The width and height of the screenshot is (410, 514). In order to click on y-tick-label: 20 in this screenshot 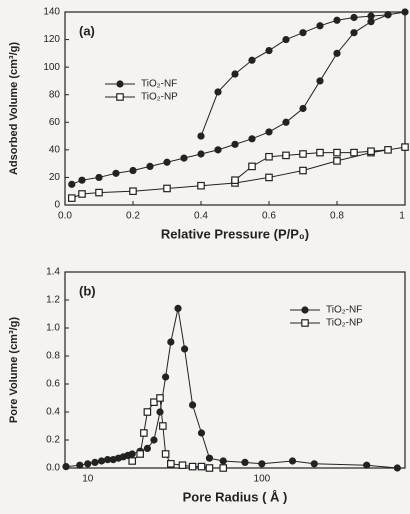, I will do `click(55, 177)`.